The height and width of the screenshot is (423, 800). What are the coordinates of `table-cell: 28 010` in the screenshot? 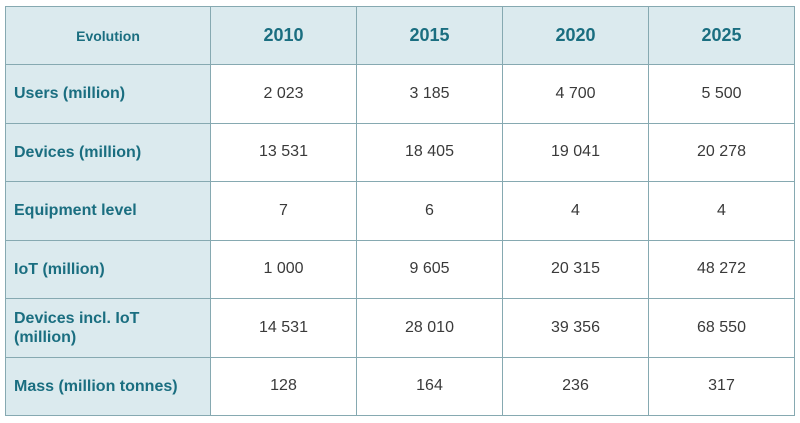 It's located at (429, 328).